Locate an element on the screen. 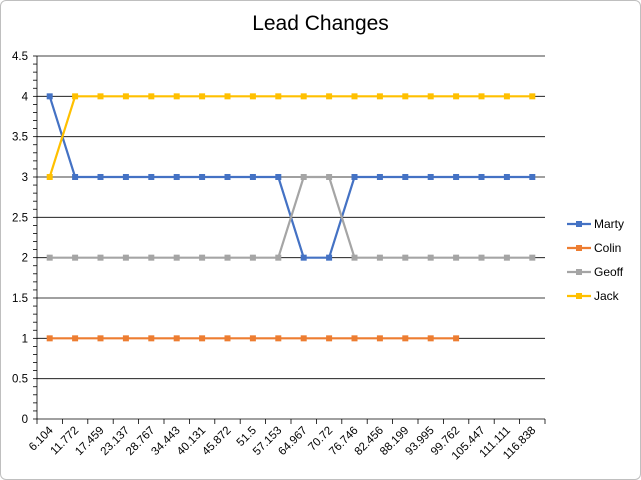 Image resolution: width=641 pixels, height=480 pixels. legend-marker-marty is located at coordinates (579, 224).